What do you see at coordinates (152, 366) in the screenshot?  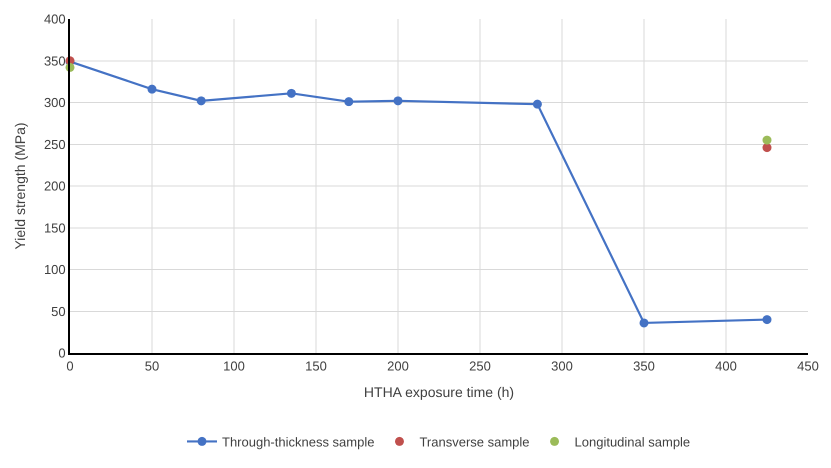 I see `x-tick-label: 50` at bounding box center [152, 366].